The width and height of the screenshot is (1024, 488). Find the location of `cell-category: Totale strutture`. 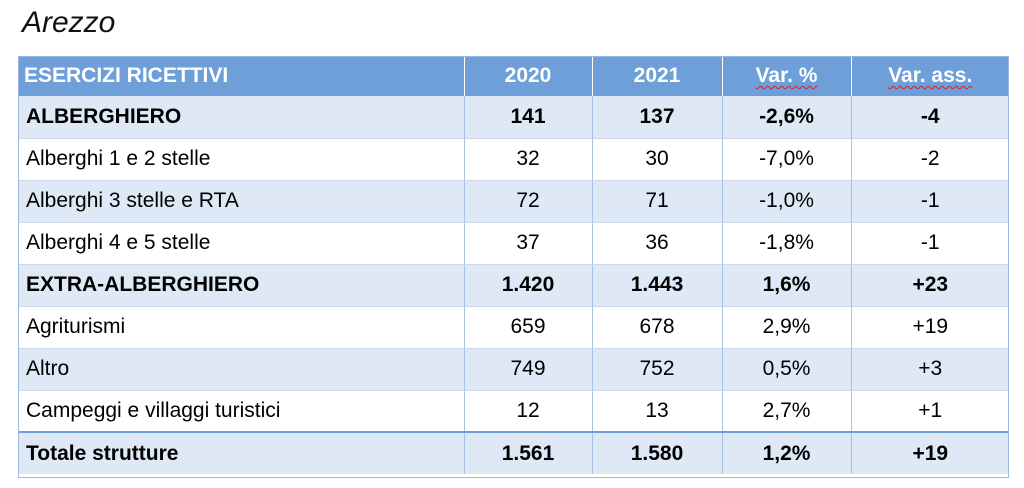

cell-category: Totale strutture is located at coordinates (241, 452).